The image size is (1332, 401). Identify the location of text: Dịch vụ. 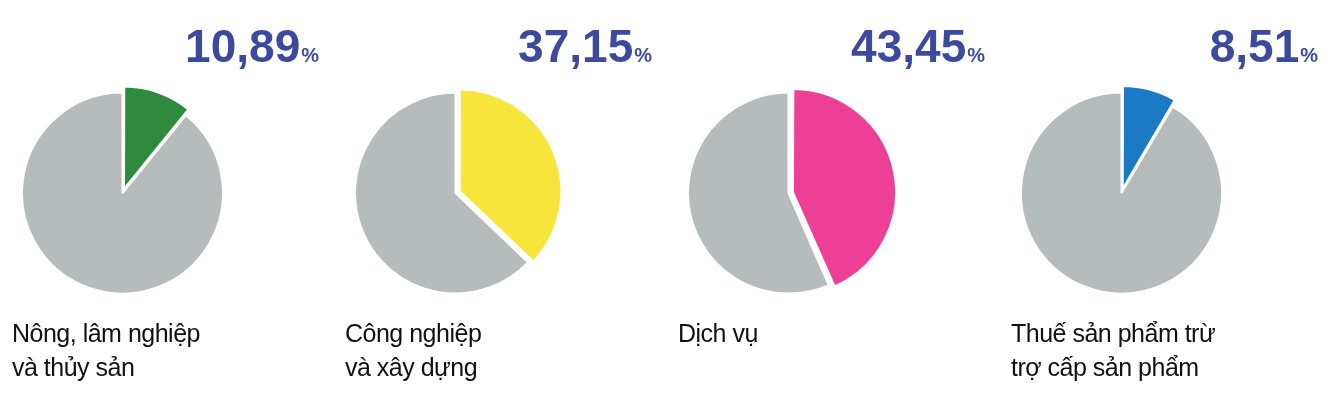
(718, 333).